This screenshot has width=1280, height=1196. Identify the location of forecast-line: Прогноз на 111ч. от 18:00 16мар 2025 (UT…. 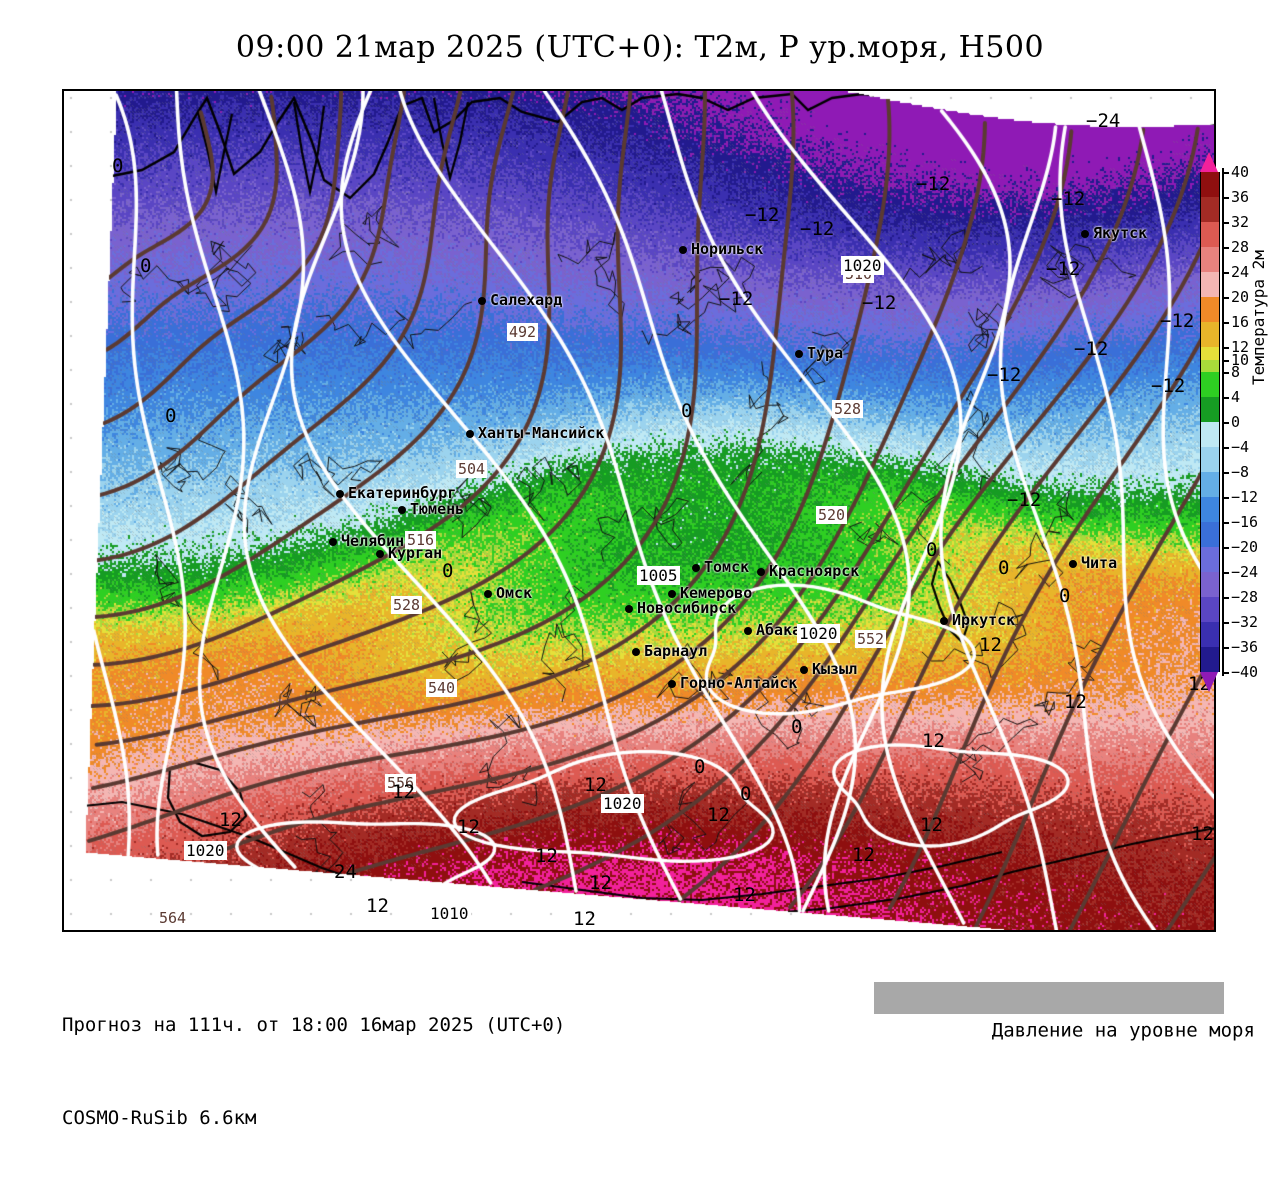
(314, 1025).